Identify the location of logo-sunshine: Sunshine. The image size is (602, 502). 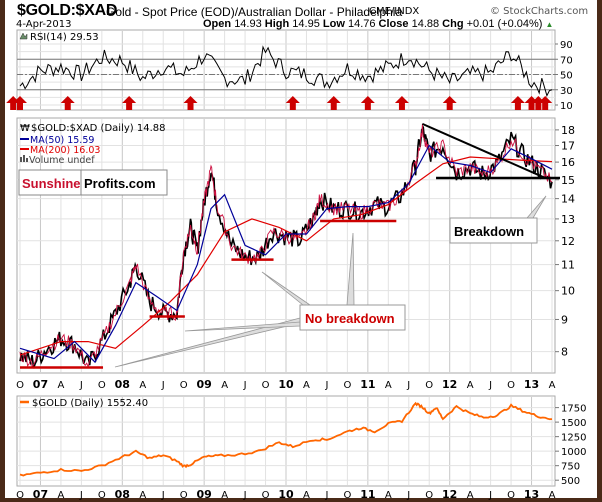
(51, 183).